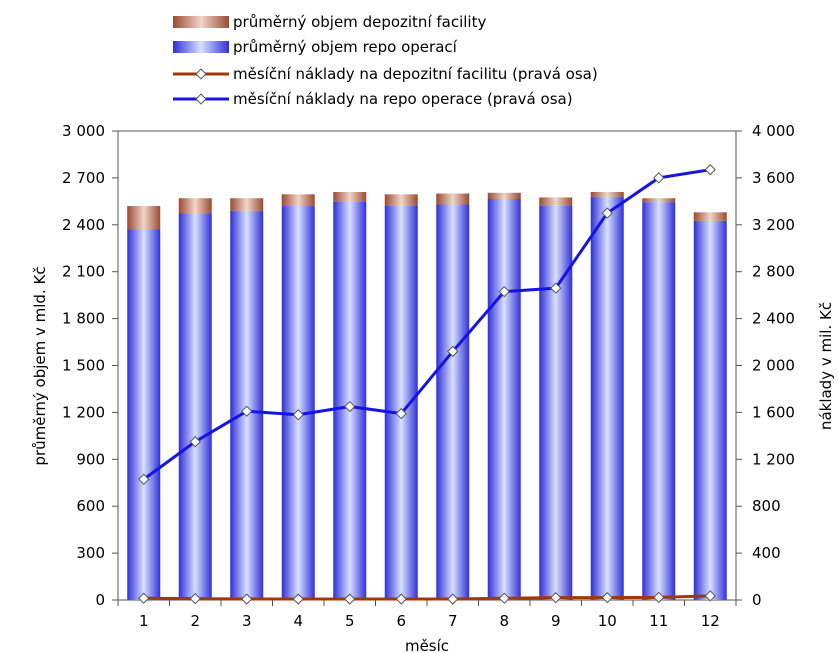 This screenshot has height=653, width=838. Describe the element at coordinates (453, 621) in the screenshot. I see `x-axis-tick-label: 7` at that location.